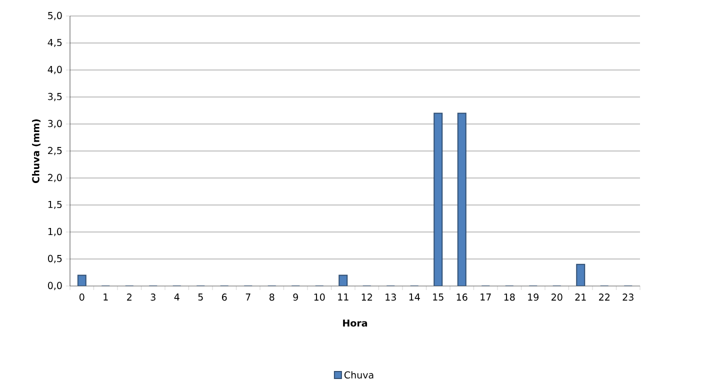 This screenshot has height=389, width=716. What do you see at coordinates (200, 297) in the screenshot?
I see `x-tick-label: 5` at bounding box center [200, 297].